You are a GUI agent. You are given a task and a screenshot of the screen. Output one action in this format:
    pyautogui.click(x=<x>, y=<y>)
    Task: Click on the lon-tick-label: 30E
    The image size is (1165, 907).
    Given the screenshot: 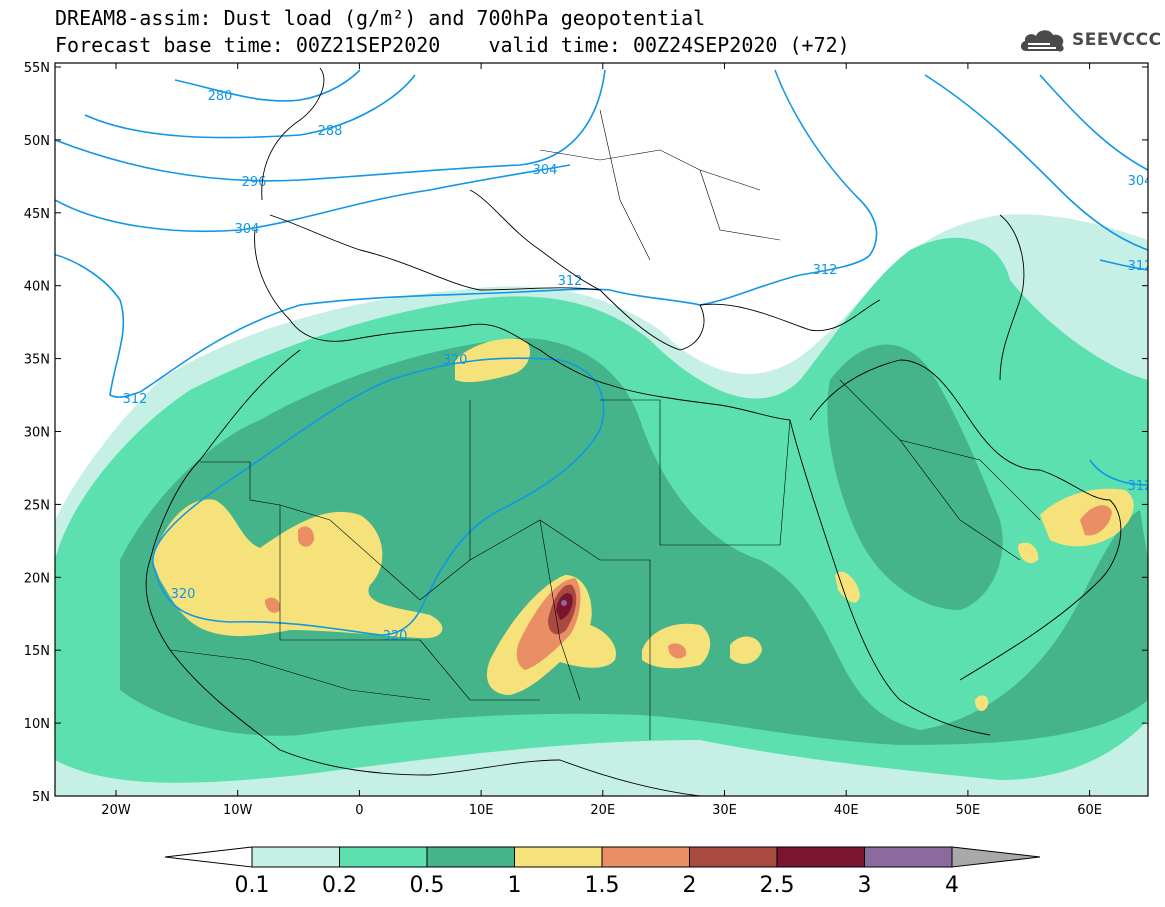 What is the action you would take?
    pyautogui.click(x=724, y=810)
    